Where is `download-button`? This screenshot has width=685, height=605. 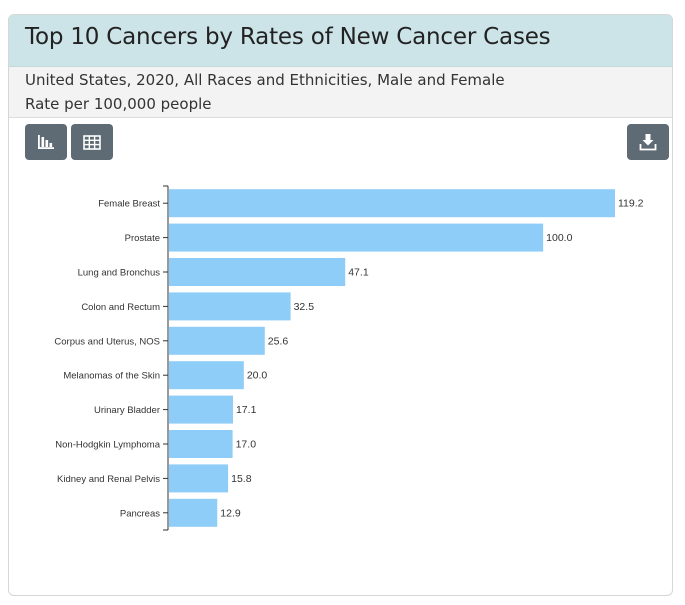
download-button is located at coordinates (648, 142).